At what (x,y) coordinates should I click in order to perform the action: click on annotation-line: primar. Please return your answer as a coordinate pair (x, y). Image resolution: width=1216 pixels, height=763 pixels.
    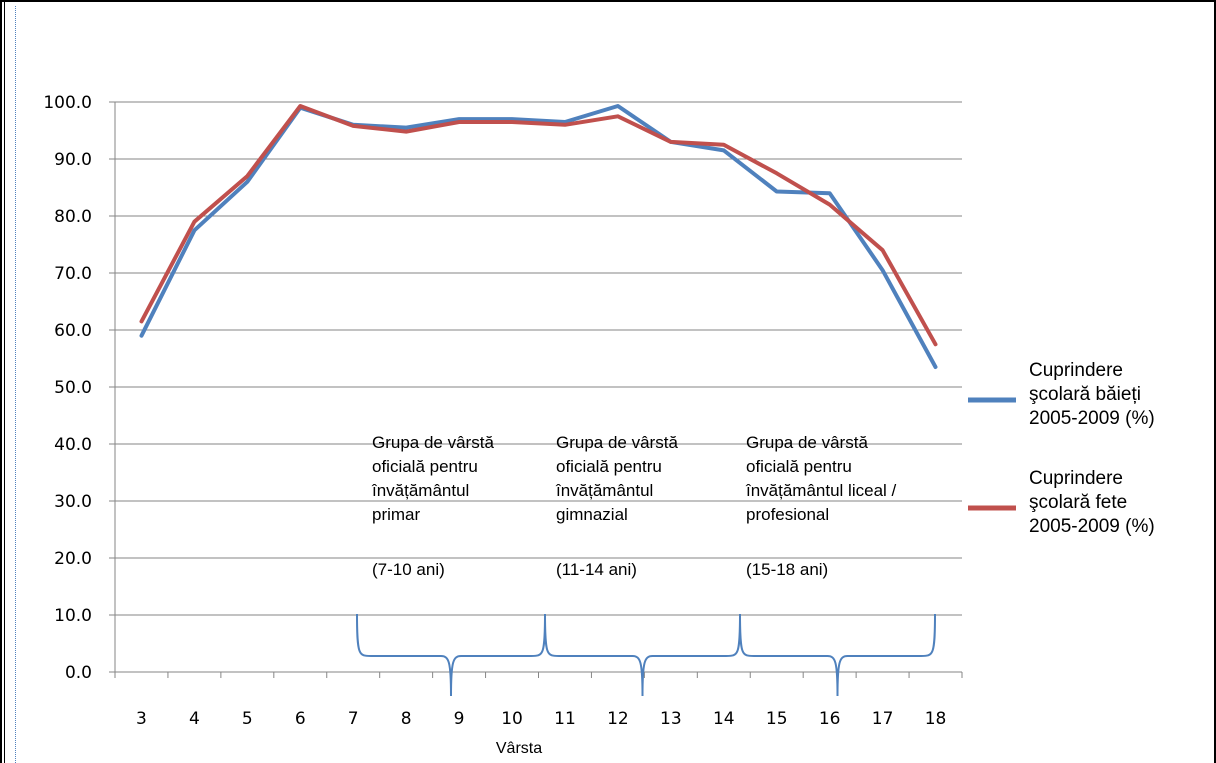
    Looking at the image, I should click on (396, 514).